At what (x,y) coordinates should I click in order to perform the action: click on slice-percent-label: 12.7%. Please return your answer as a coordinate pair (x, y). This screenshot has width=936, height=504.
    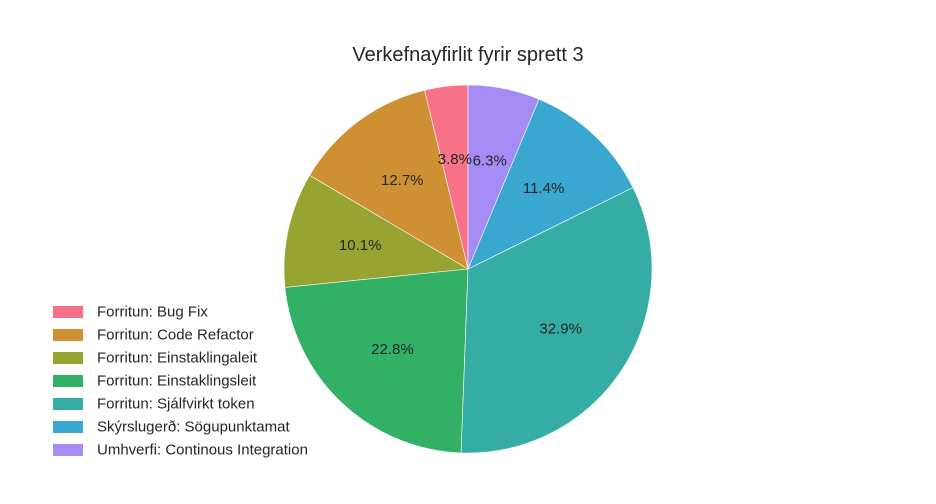
    Looking at the image, I should click on (402, 180).